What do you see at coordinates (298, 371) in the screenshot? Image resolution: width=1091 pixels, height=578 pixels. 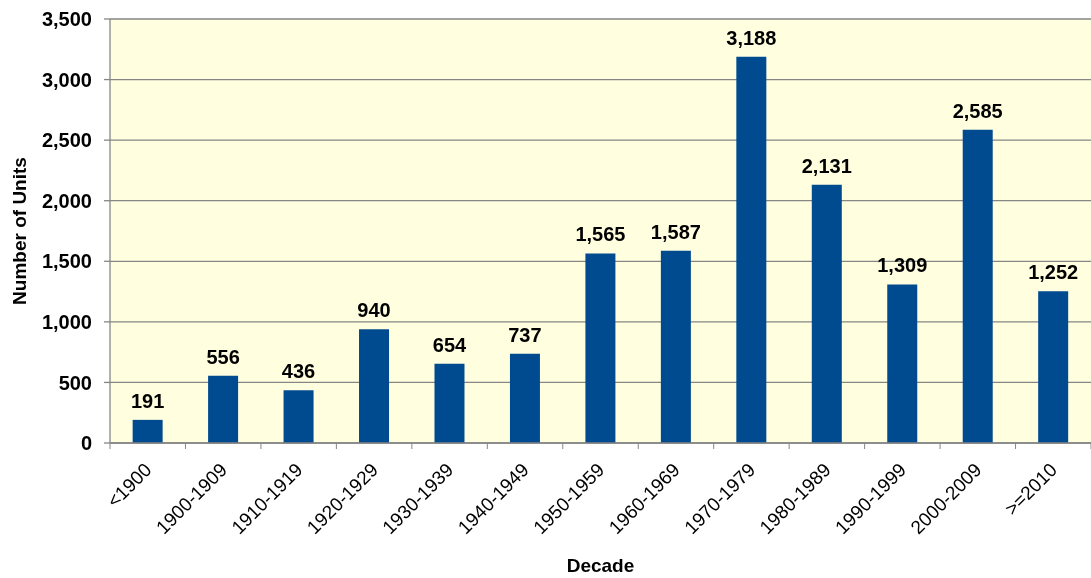 I see `data-label: 436` at bounding box center [298, 371].